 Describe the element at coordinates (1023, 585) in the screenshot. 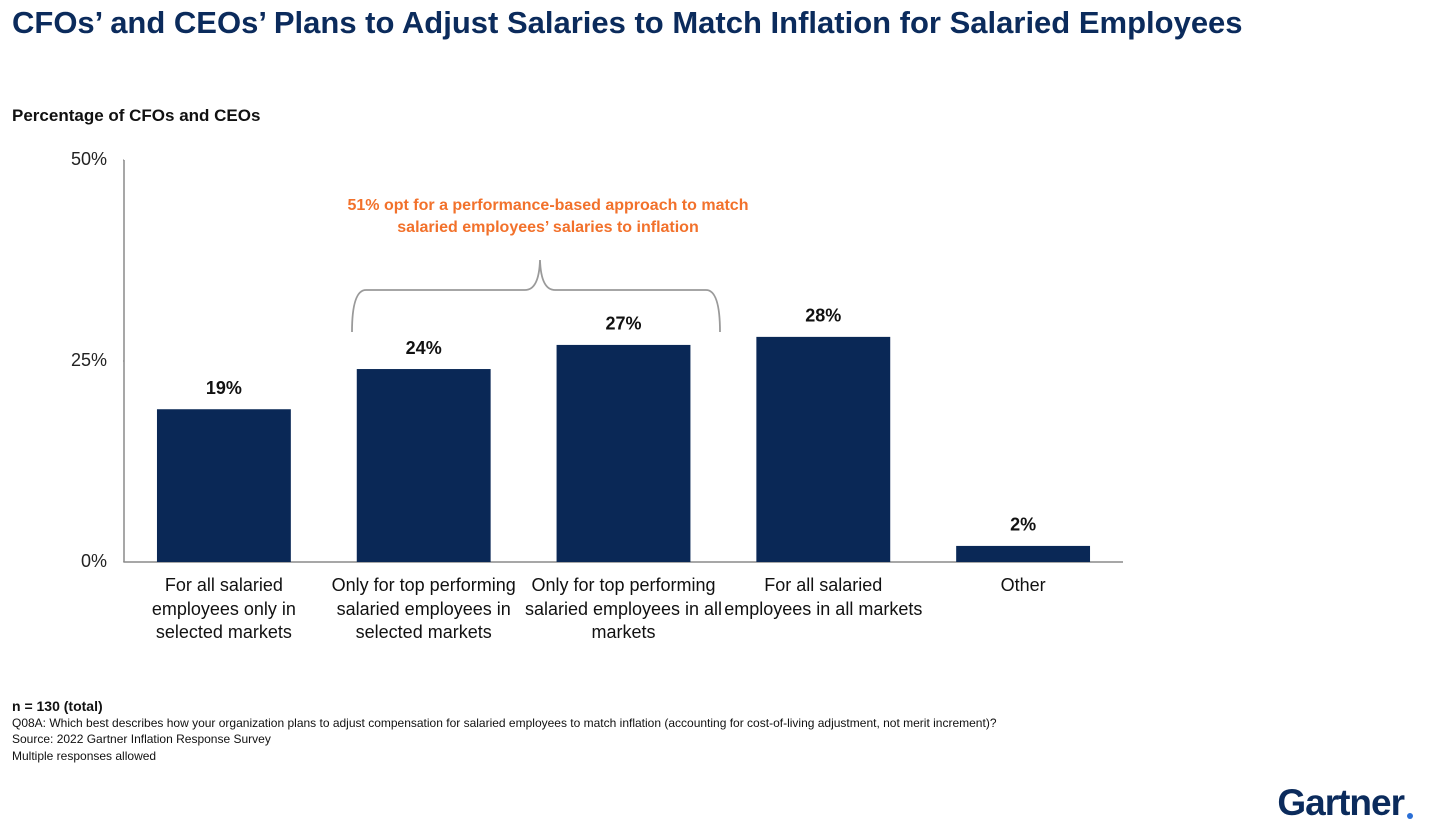

I see `x-tick-label: Other` at that location.